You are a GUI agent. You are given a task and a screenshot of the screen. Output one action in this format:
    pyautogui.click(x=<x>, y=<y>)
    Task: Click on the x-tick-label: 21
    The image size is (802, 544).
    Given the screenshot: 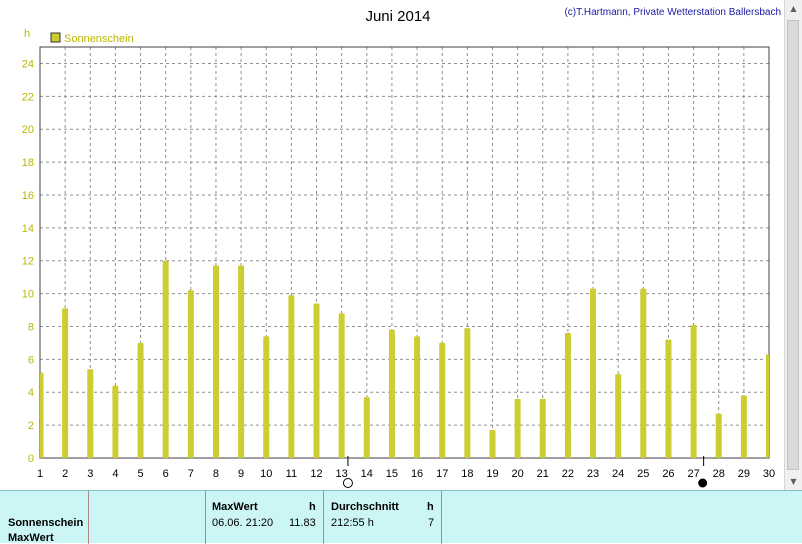 What is the action you would take?
    pyautogui.click(x=543, y=474)
    